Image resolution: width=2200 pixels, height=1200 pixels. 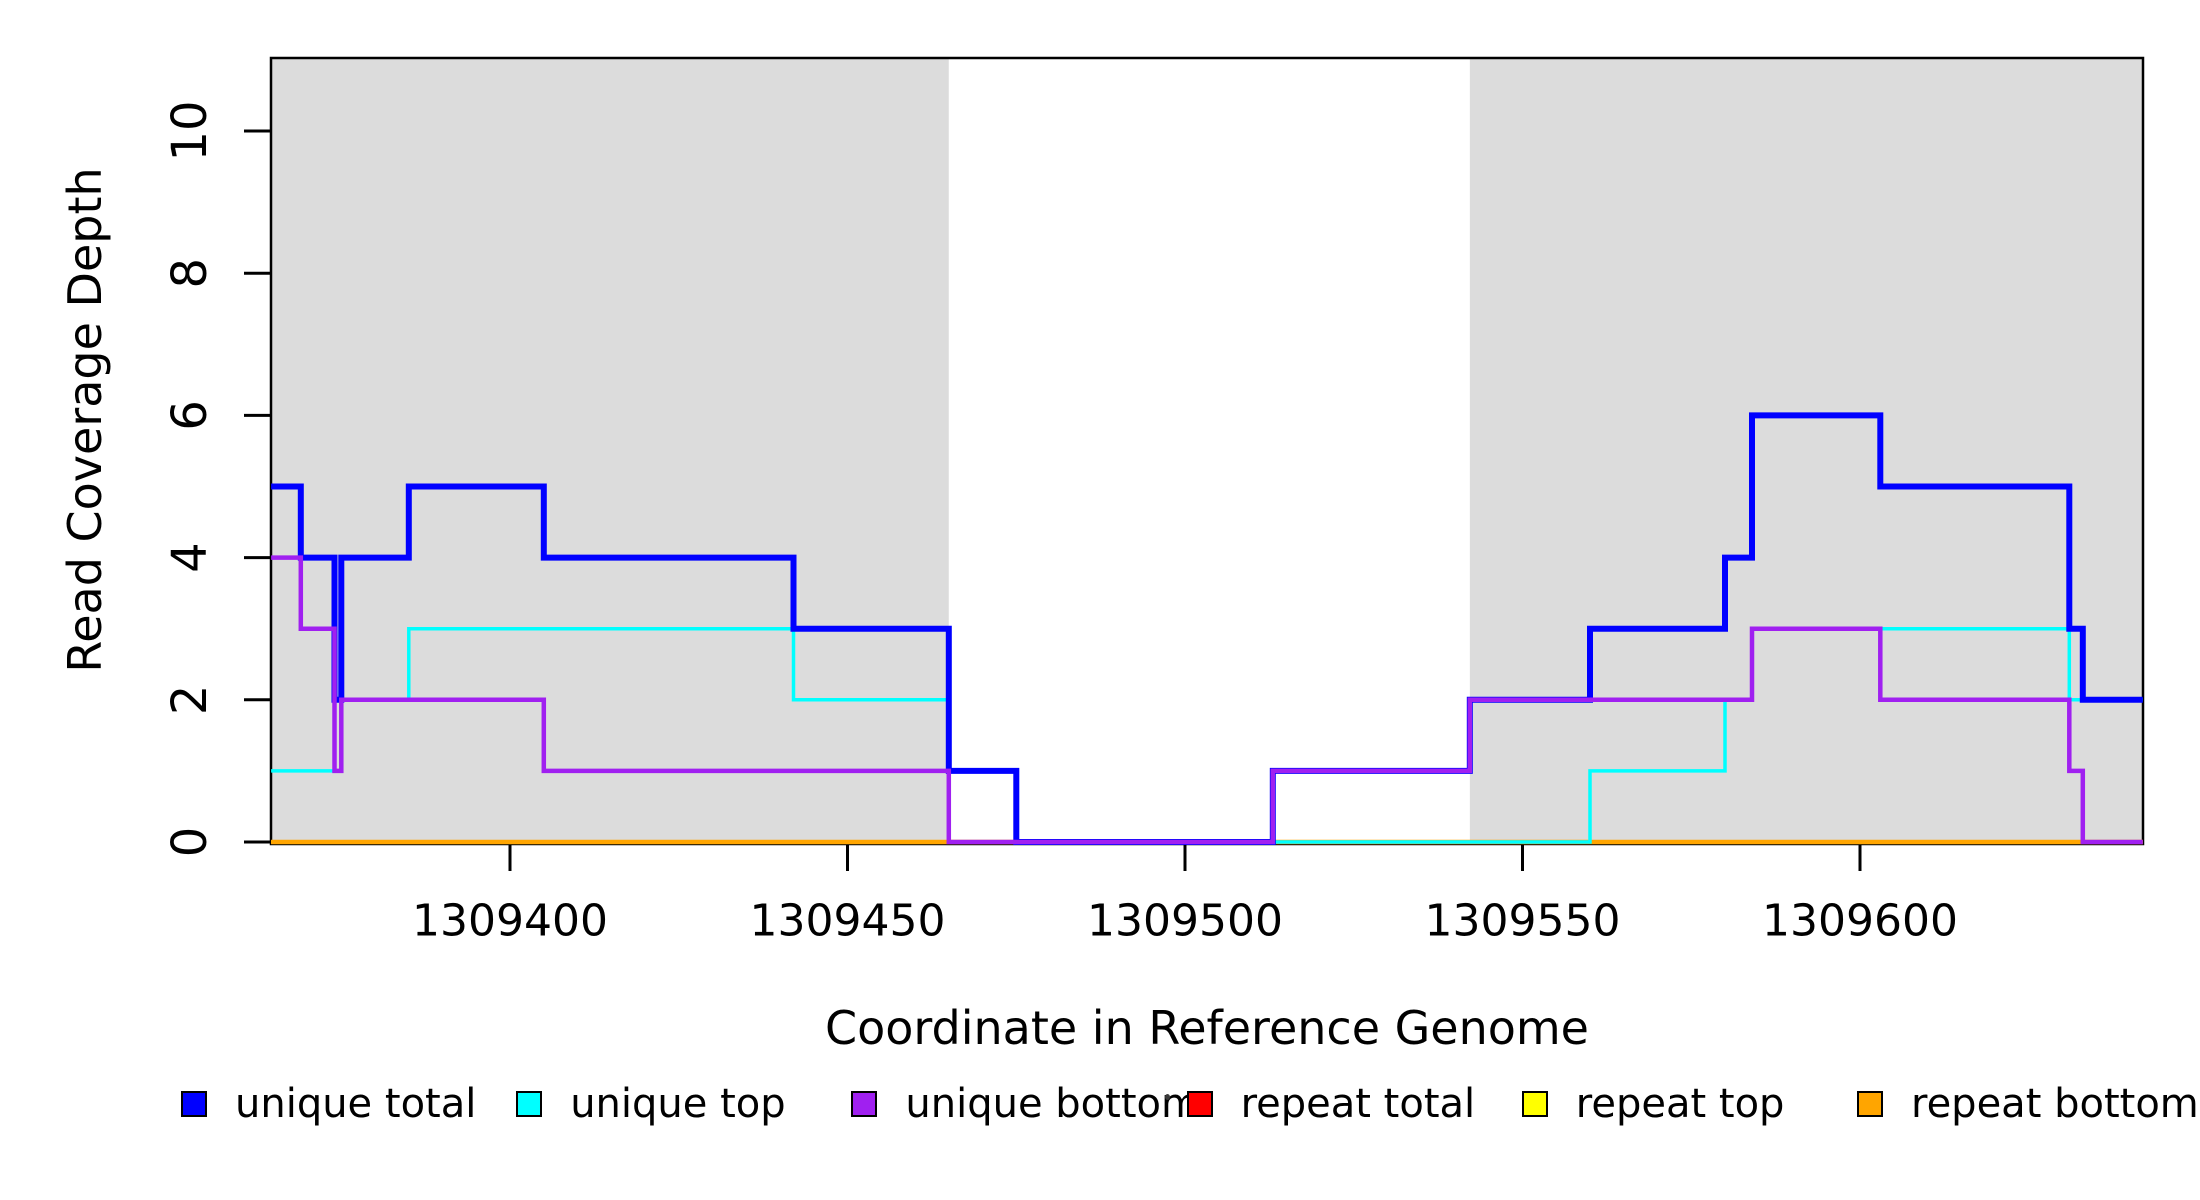 I want to click on legend-swatch-unique-top, so click(x=529, y=1104).